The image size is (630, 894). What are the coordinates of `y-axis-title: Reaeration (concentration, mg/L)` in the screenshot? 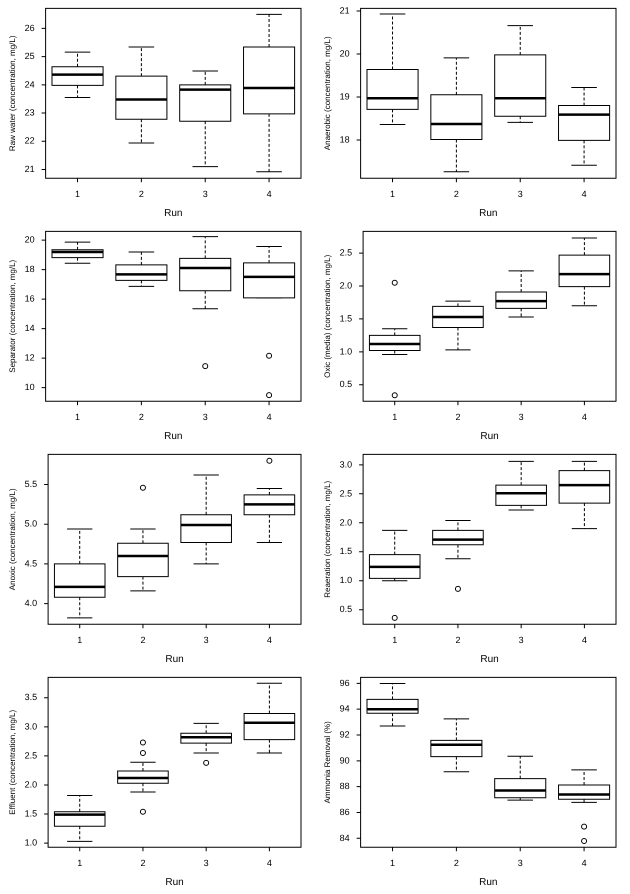 It's located at (327, 539).